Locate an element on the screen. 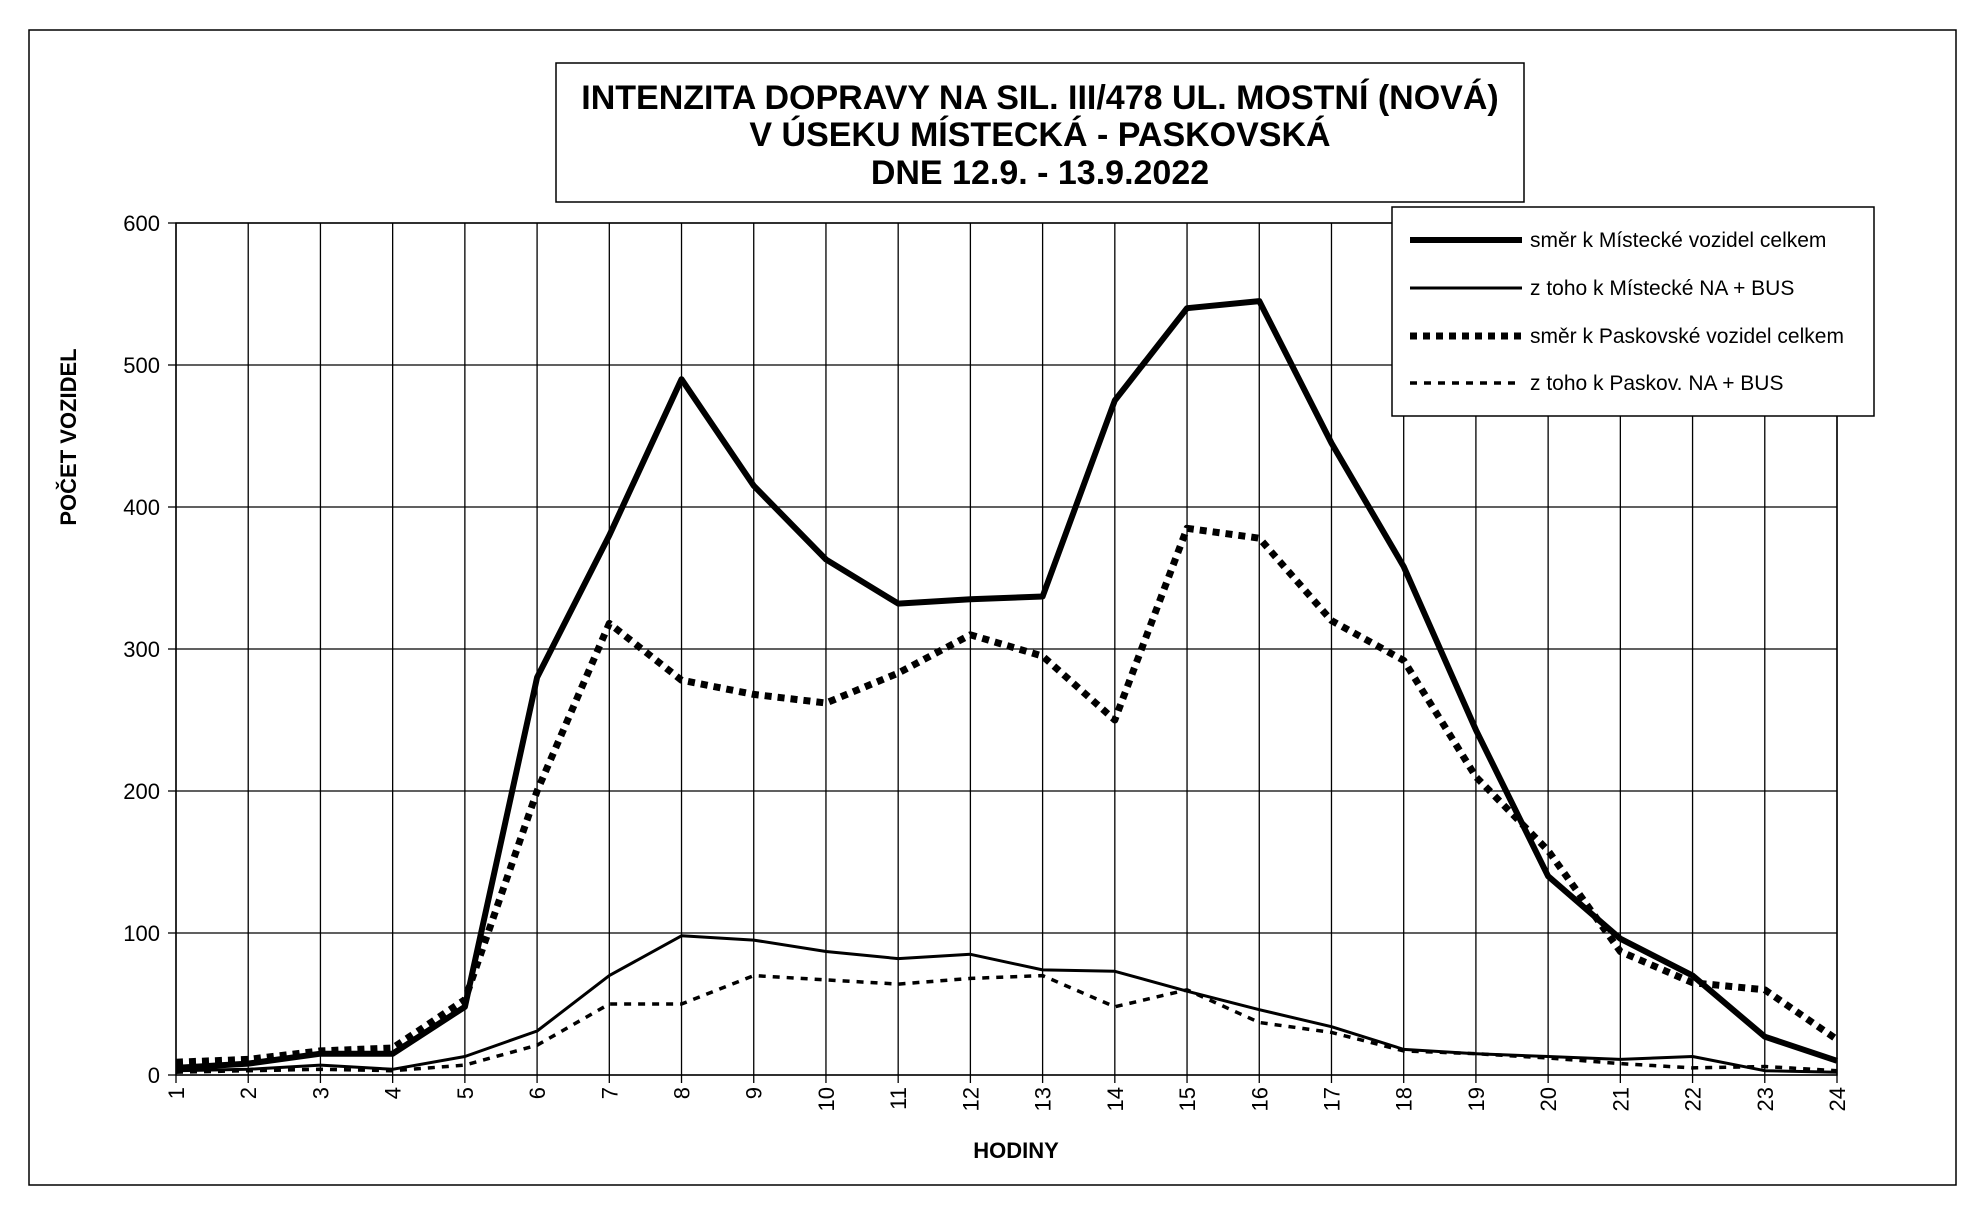 Image resolution: width=1984 pixels, height=1232 pixels. x-tick-label: 1 is located at coordinates (176, 1093).